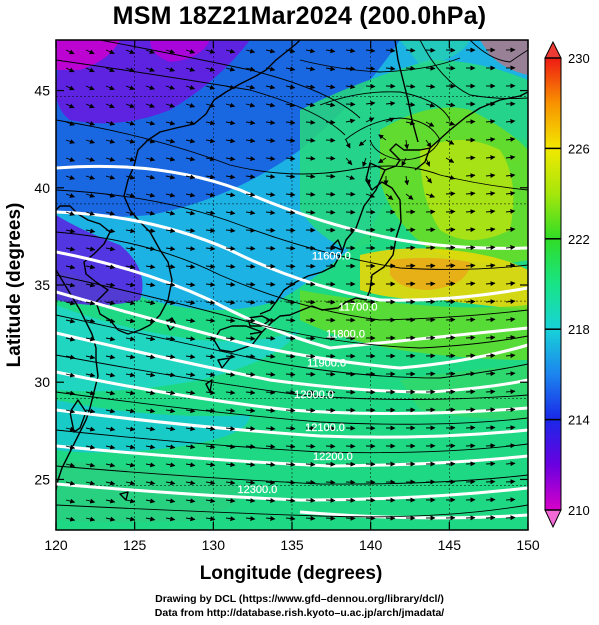 The image size is (599, 625). Describe the element at coordinates (42, 91) in the screenshot. I see `y-tick-label: 45` at that location.